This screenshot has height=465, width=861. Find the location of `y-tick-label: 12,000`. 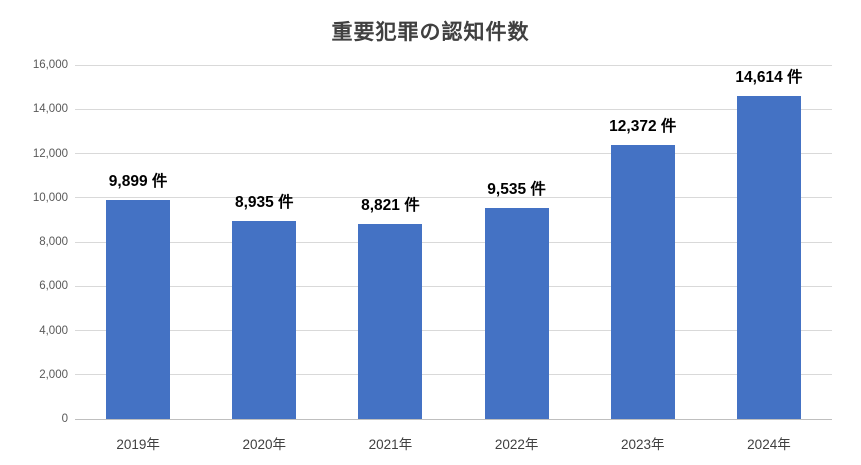

y-tick-label: 12,000 is located at coordinates (50, 153).